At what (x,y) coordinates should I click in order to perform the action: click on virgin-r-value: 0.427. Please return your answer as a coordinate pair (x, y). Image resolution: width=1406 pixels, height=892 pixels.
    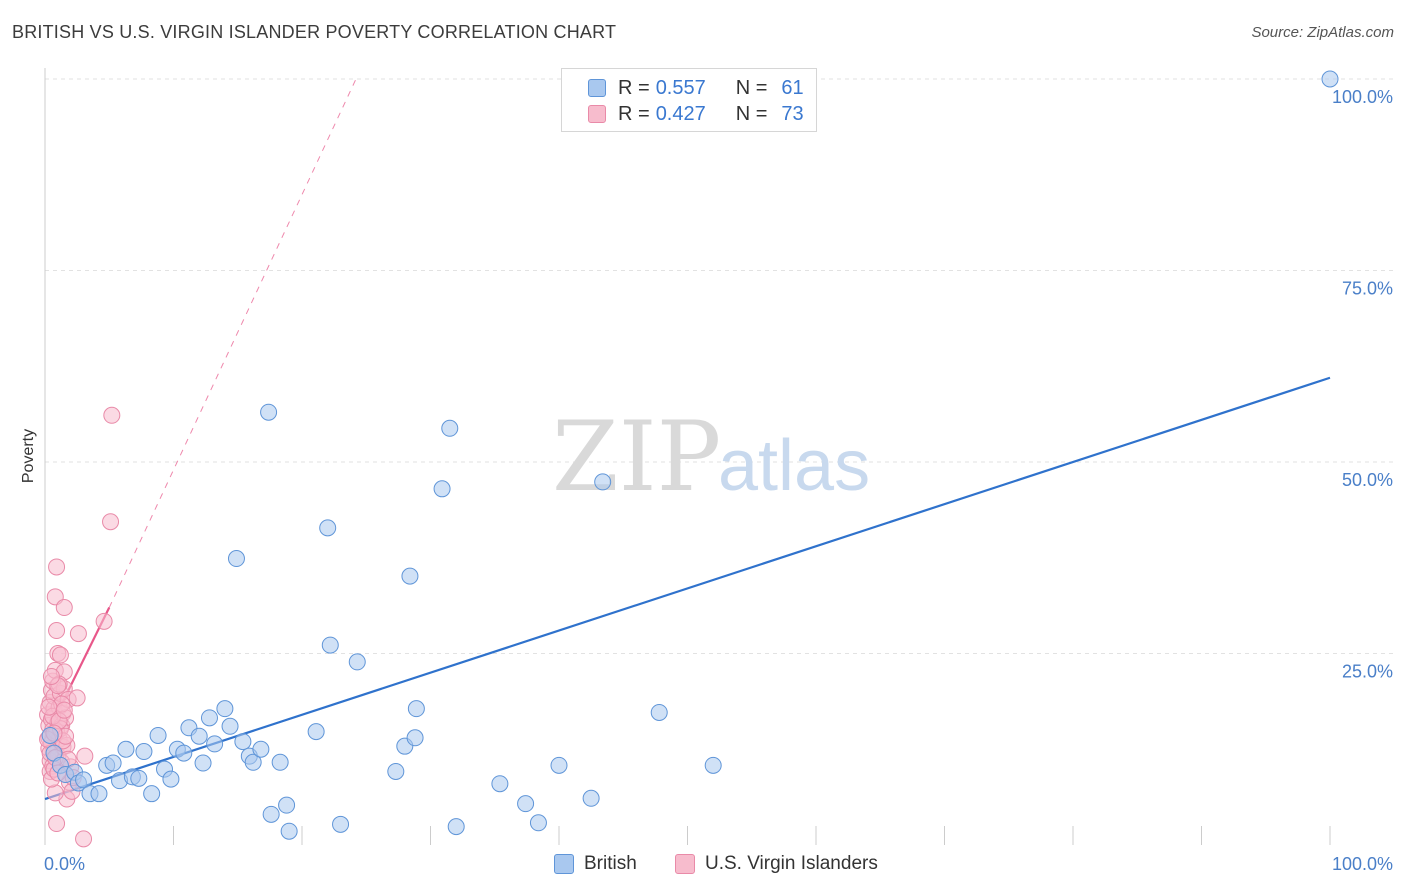
    Looking at the image, I should click on (680, 113).